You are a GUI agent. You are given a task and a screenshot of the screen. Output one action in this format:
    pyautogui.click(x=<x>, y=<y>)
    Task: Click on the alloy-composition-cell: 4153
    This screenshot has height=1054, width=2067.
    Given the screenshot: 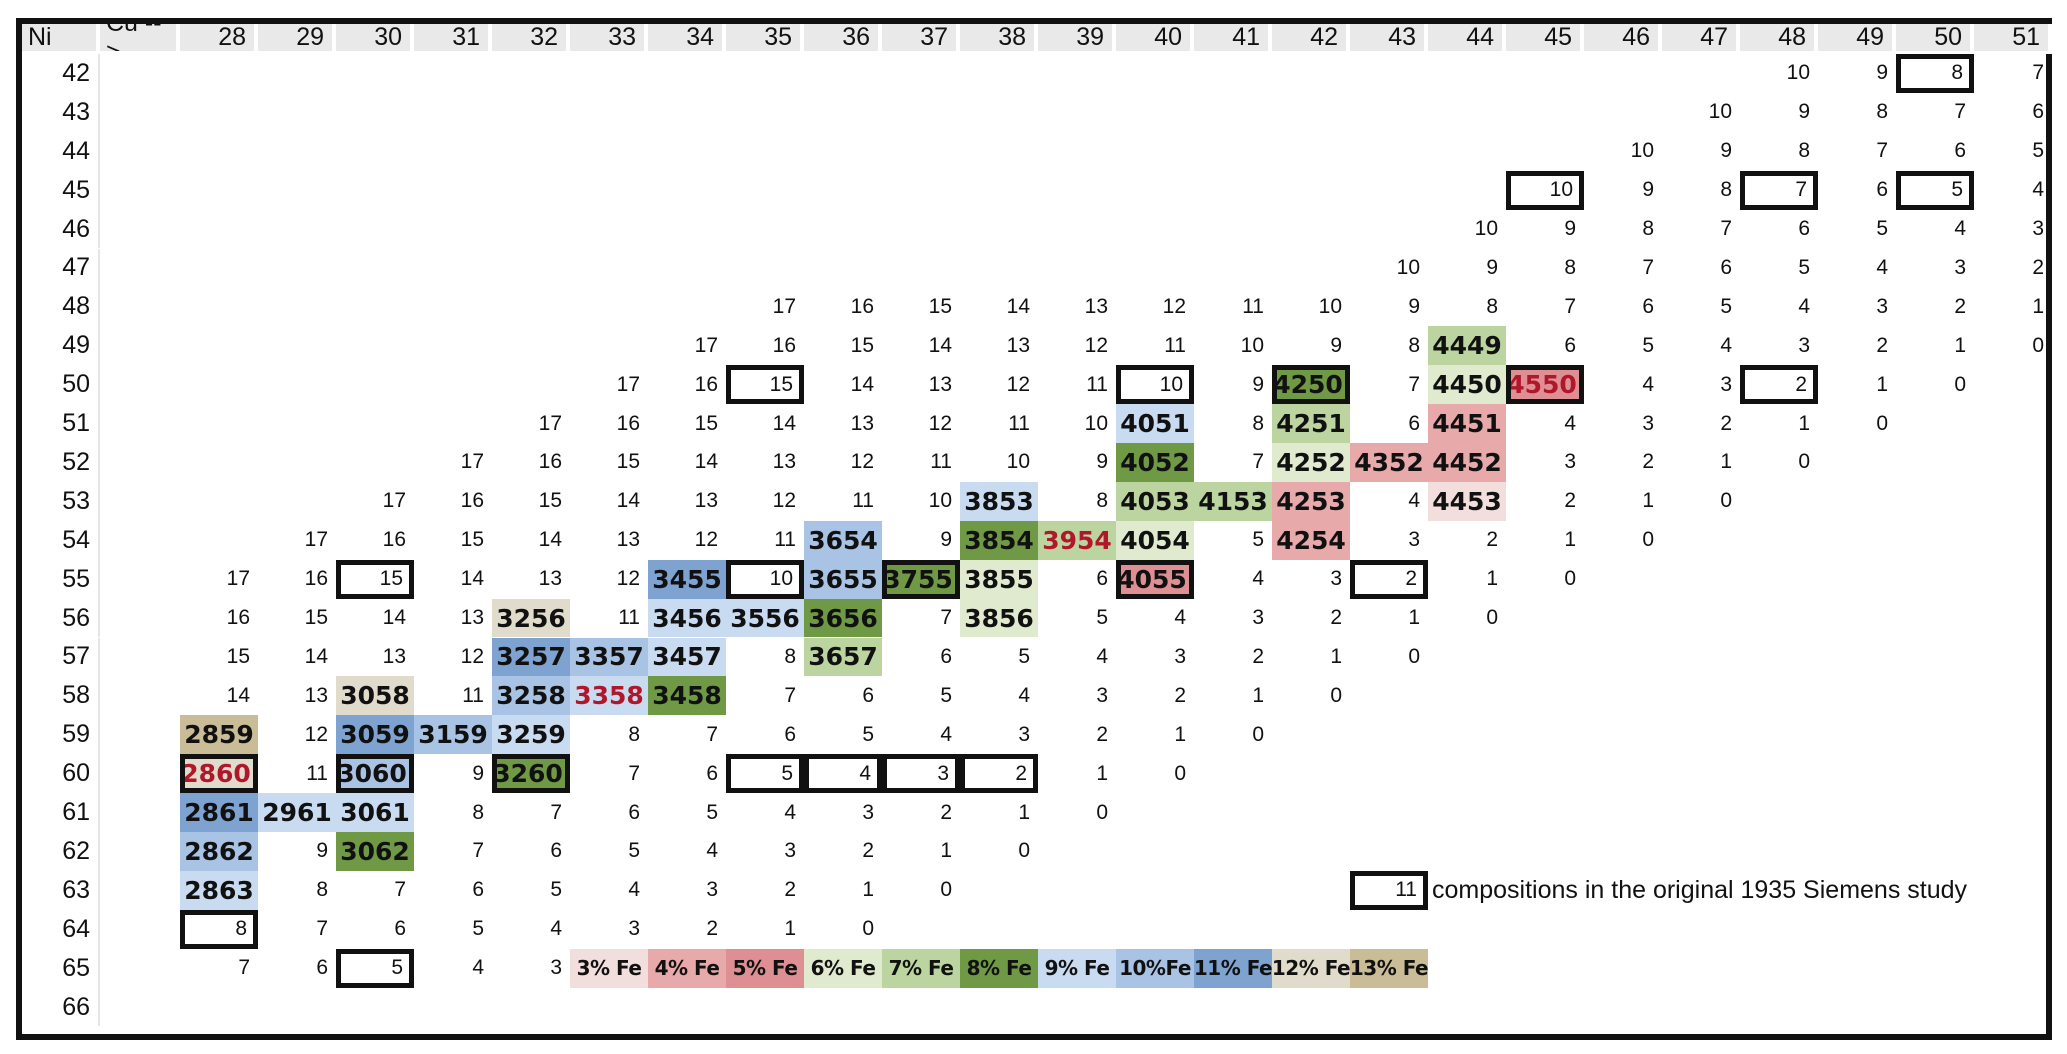 What is the action you would take?
    pyautogui.click(x=1233, y=501)
    